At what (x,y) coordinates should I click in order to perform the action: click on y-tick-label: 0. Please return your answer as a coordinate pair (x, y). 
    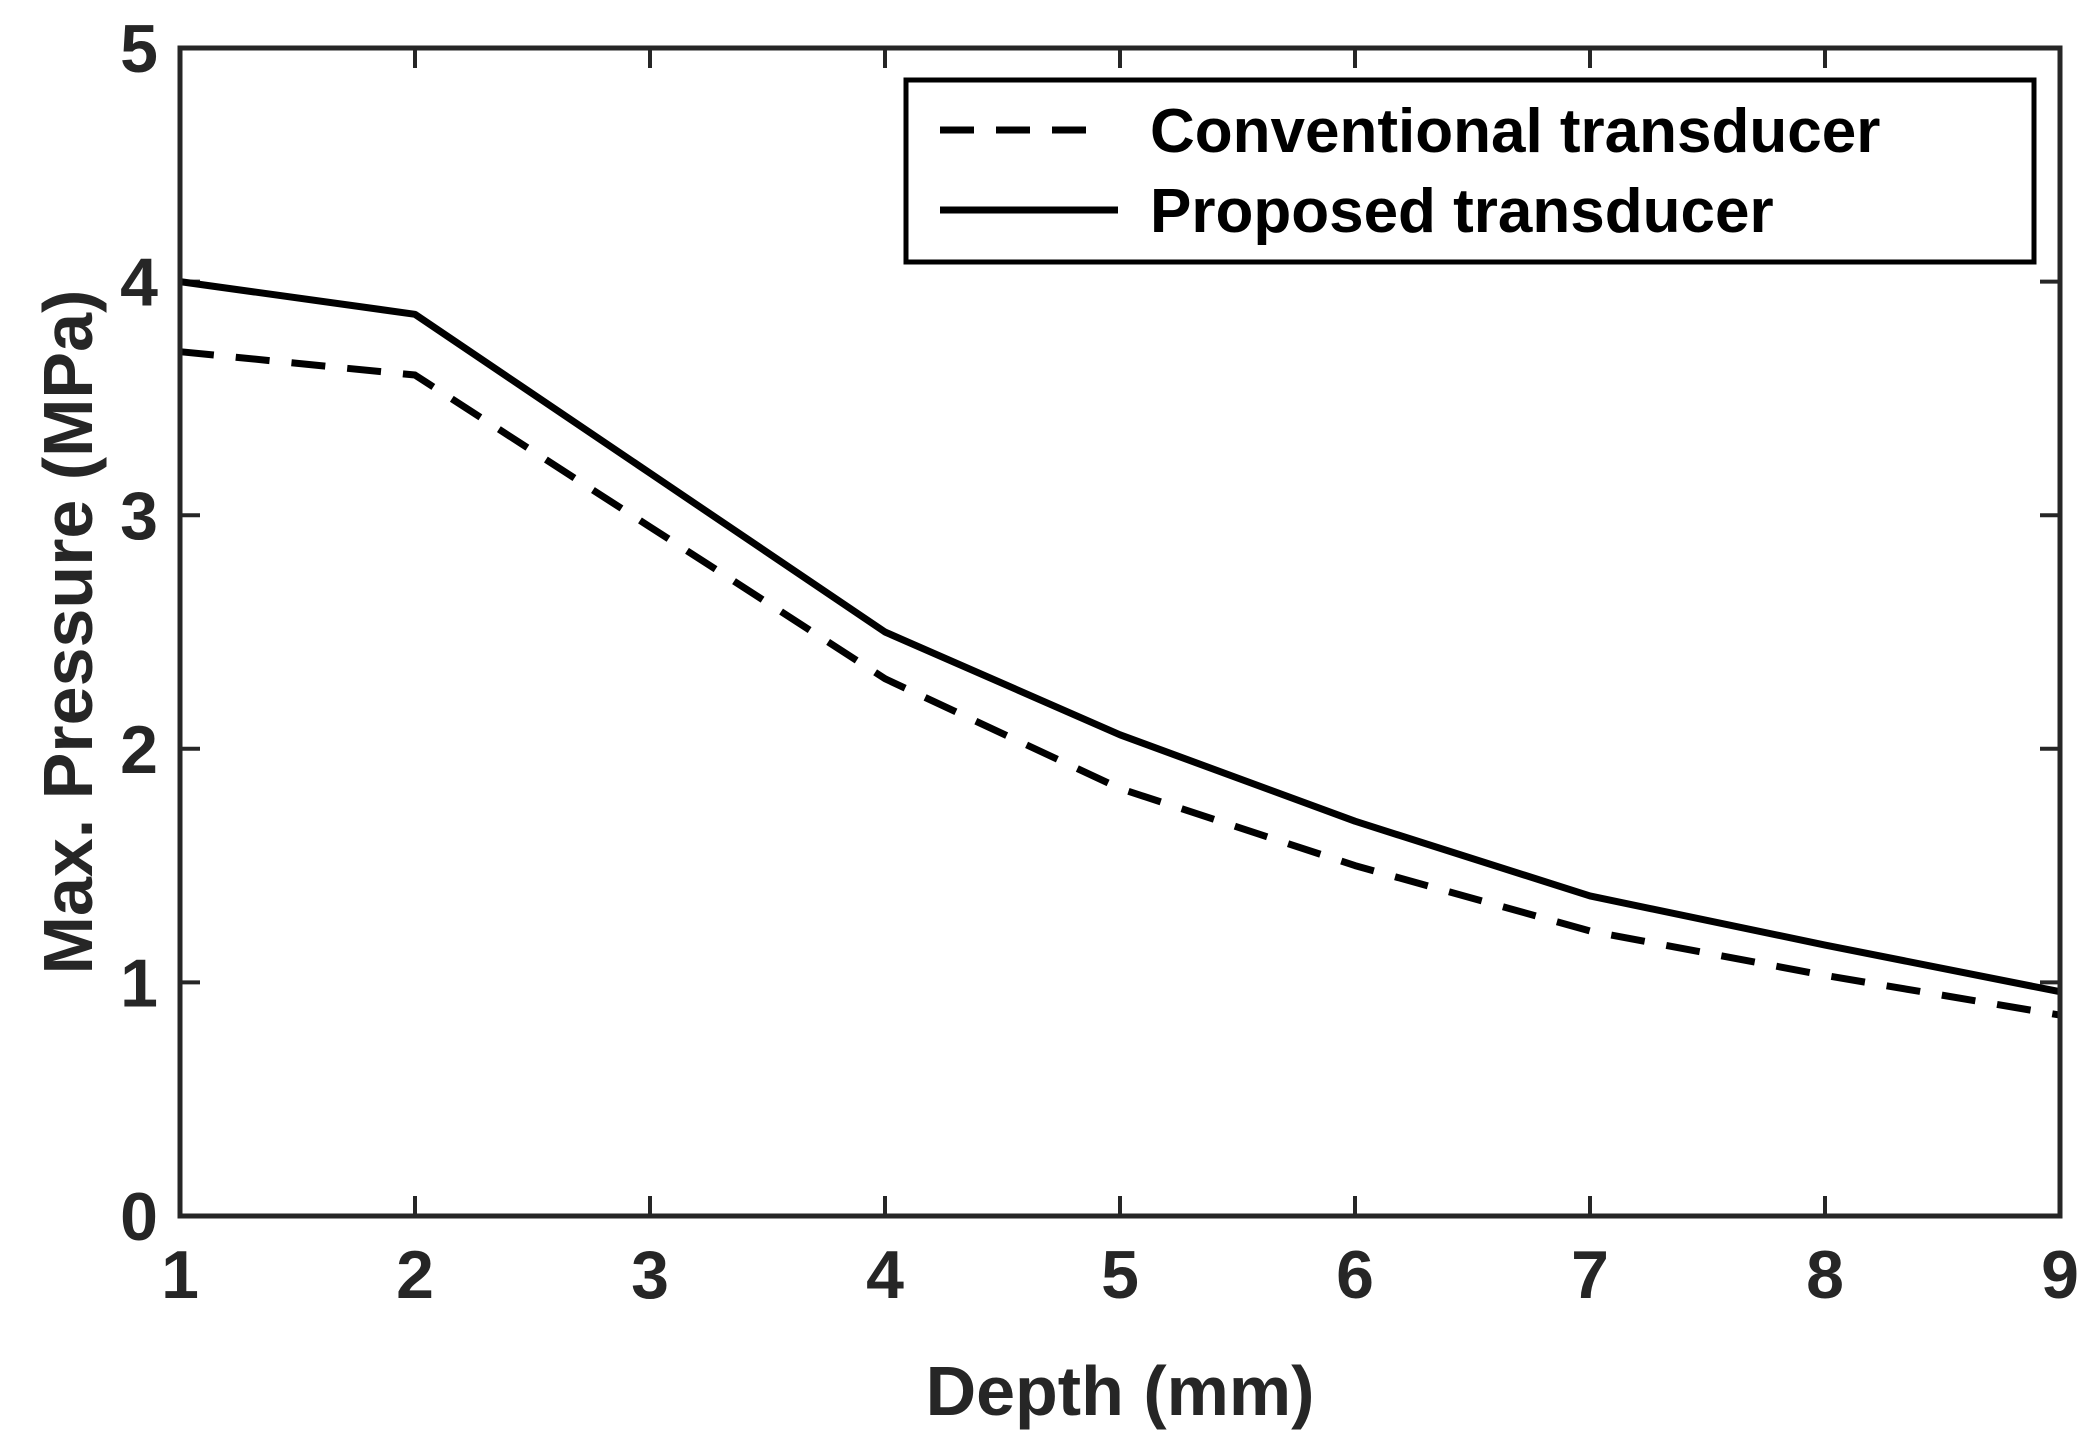
    Looking at the image, I should click on (139, 1217).